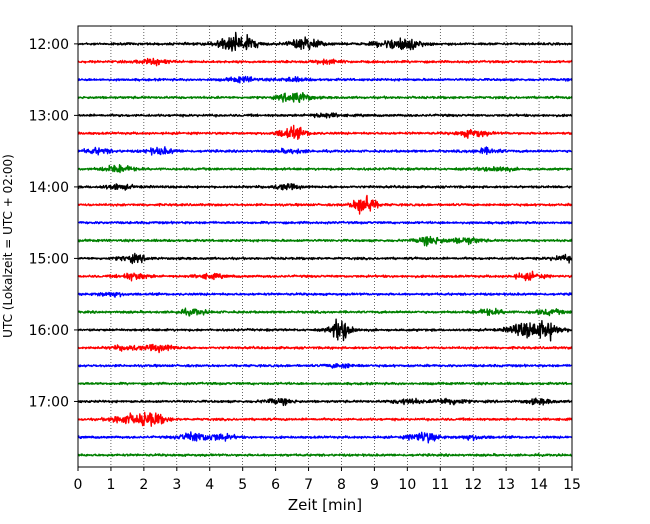 The height and width of the screenshot is (524, 650). Describe the element at coordinates (110, 485) in the screenshot. I see `x-tick-label-1: 1` at that location.